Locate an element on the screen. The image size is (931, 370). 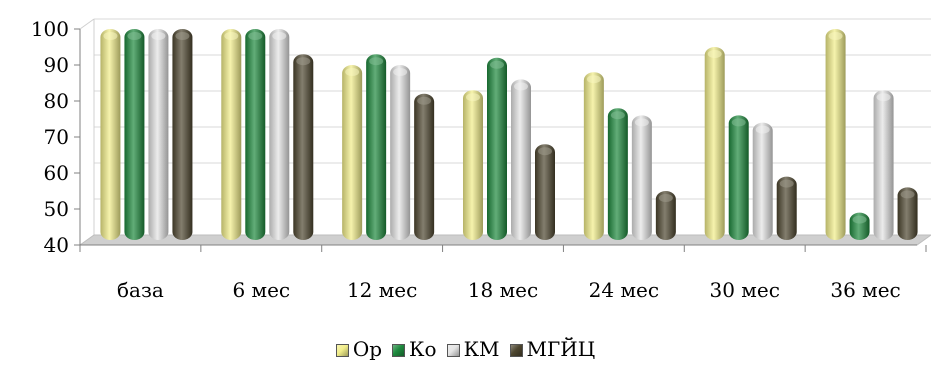
x-tick-label: 6 мес is located at coordinates (261, 290).